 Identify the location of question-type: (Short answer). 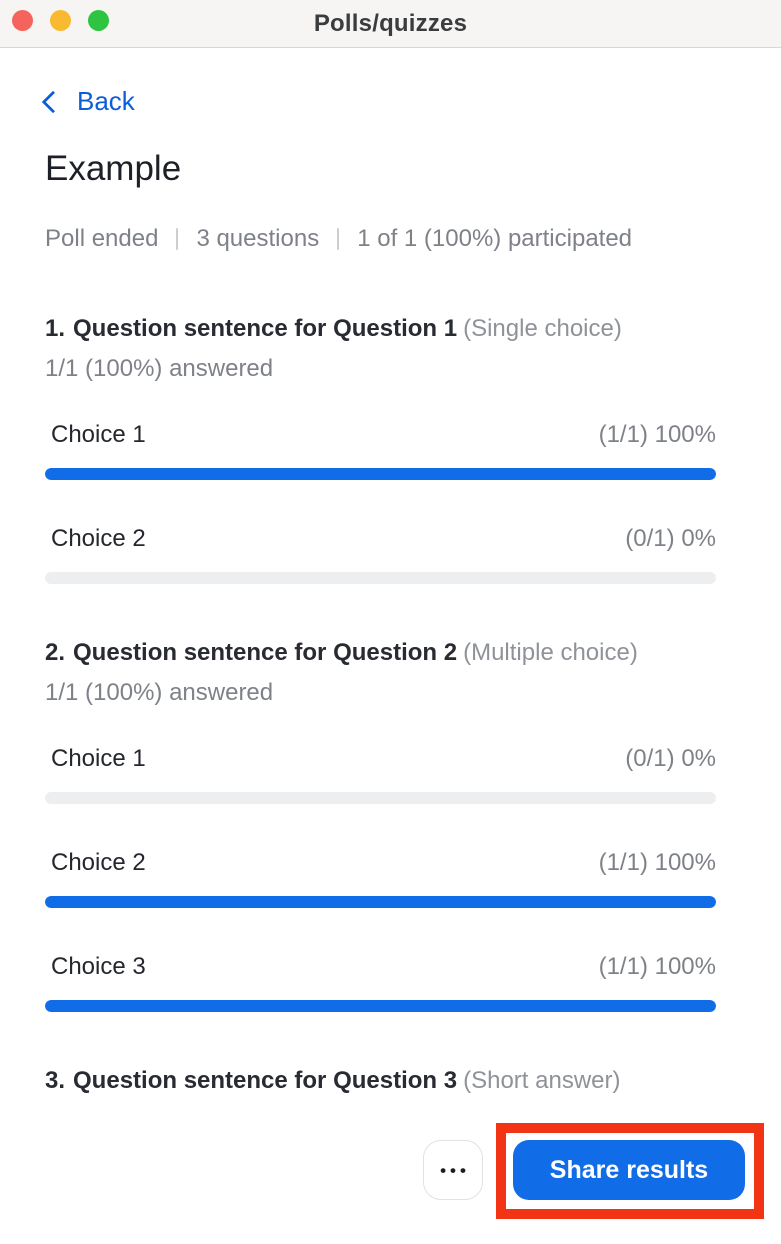
(542, 1080).